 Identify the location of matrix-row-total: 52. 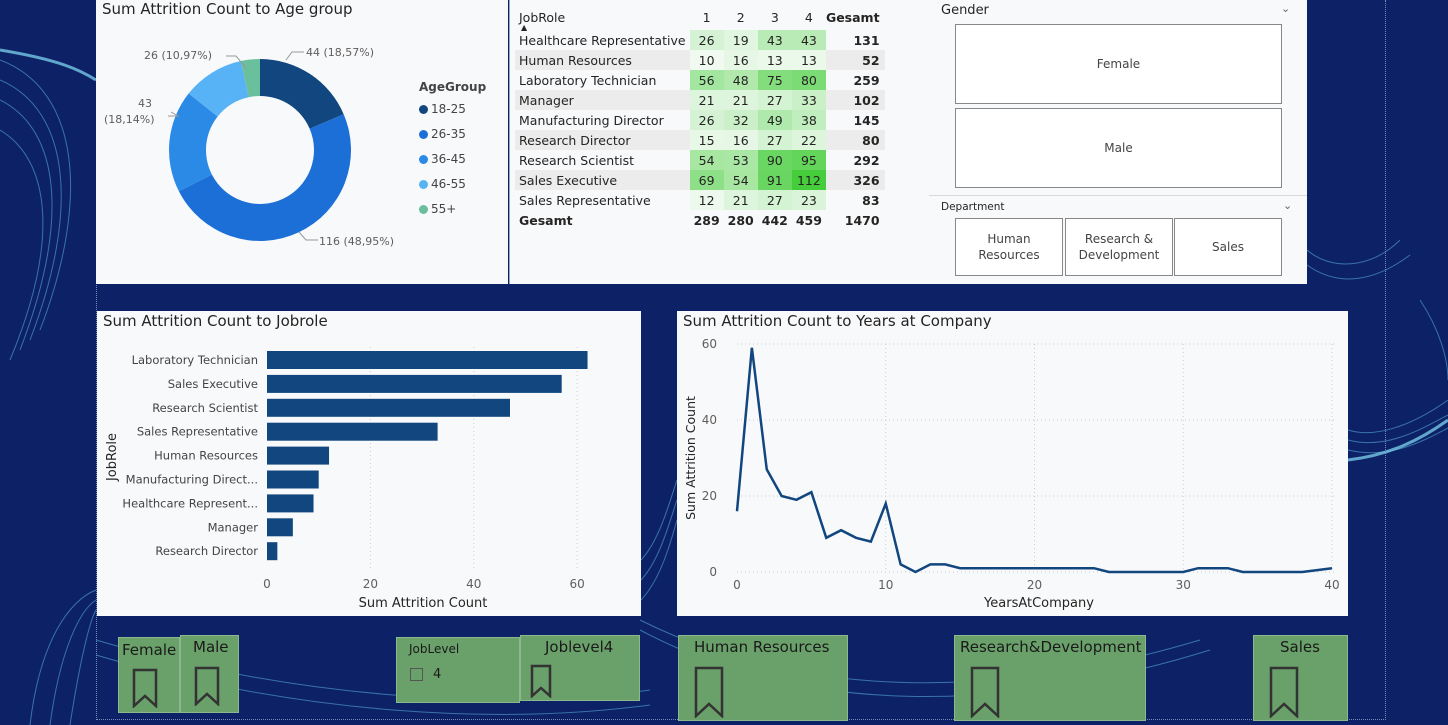
(855, 60).